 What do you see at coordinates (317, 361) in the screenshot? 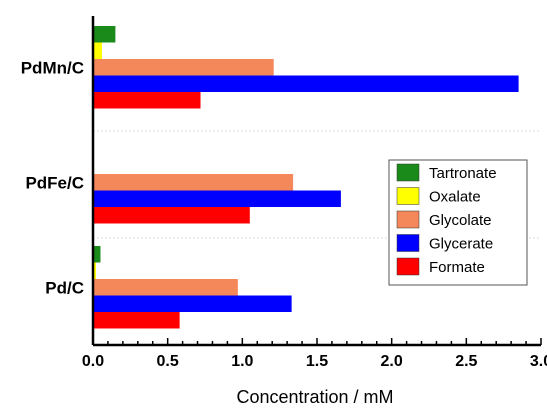
I see `x-tick-label: 1.5` at bounding box center [317, 361].